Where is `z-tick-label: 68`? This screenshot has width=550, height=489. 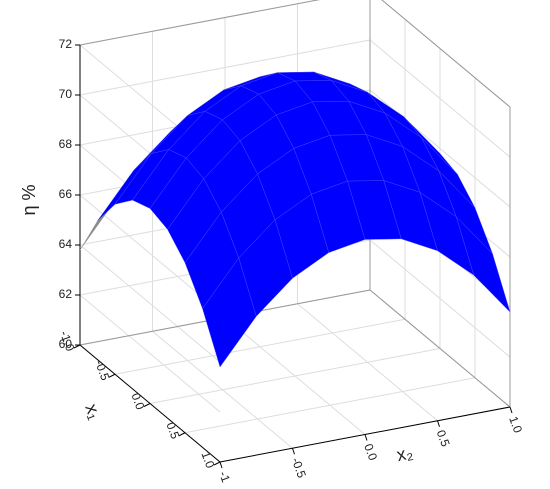 z-tick-label: 68 is located at coordinates (66, 144).